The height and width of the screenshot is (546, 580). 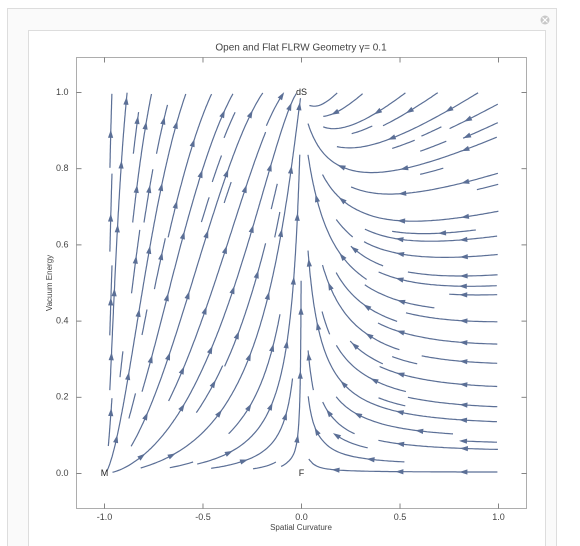 I want to click on x-tick-label: 1.0, so click(x=498, y=517).